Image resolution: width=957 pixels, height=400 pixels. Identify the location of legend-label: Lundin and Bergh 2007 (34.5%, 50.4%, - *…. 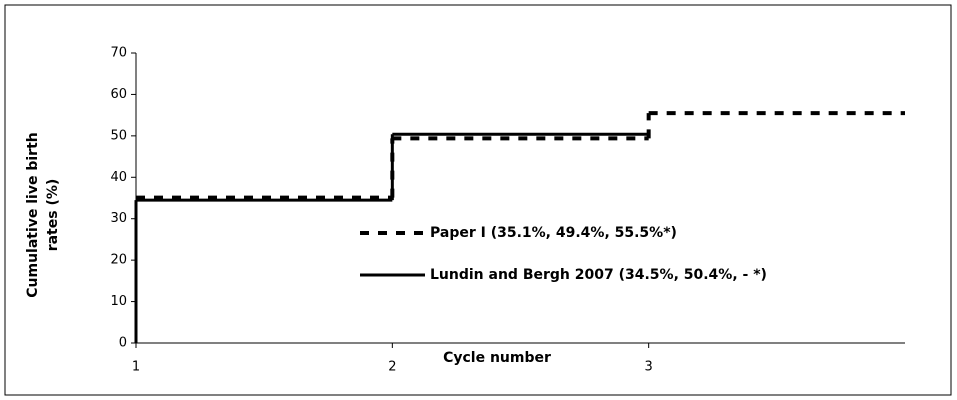
(598, 275).